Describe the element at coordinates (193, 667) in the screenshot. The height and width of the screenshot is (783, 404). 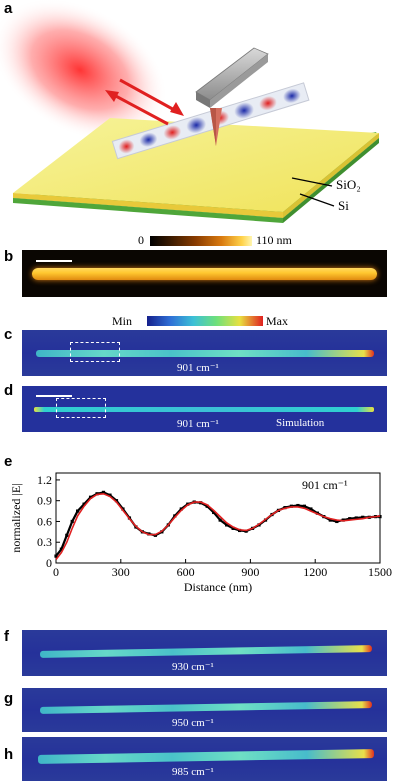
I see `map-label-f: 930 cm⁻¹` at that location.